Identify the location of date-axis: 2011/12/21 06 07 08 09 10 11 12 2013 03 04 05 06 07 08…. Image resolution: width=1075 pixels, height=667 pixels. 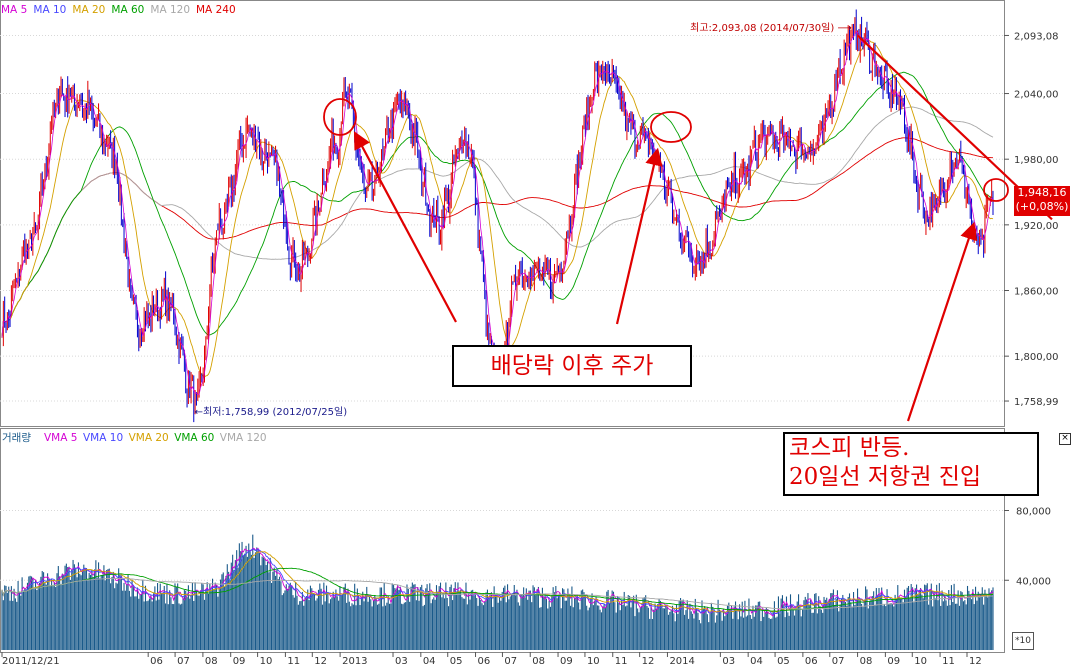
(491, 659).